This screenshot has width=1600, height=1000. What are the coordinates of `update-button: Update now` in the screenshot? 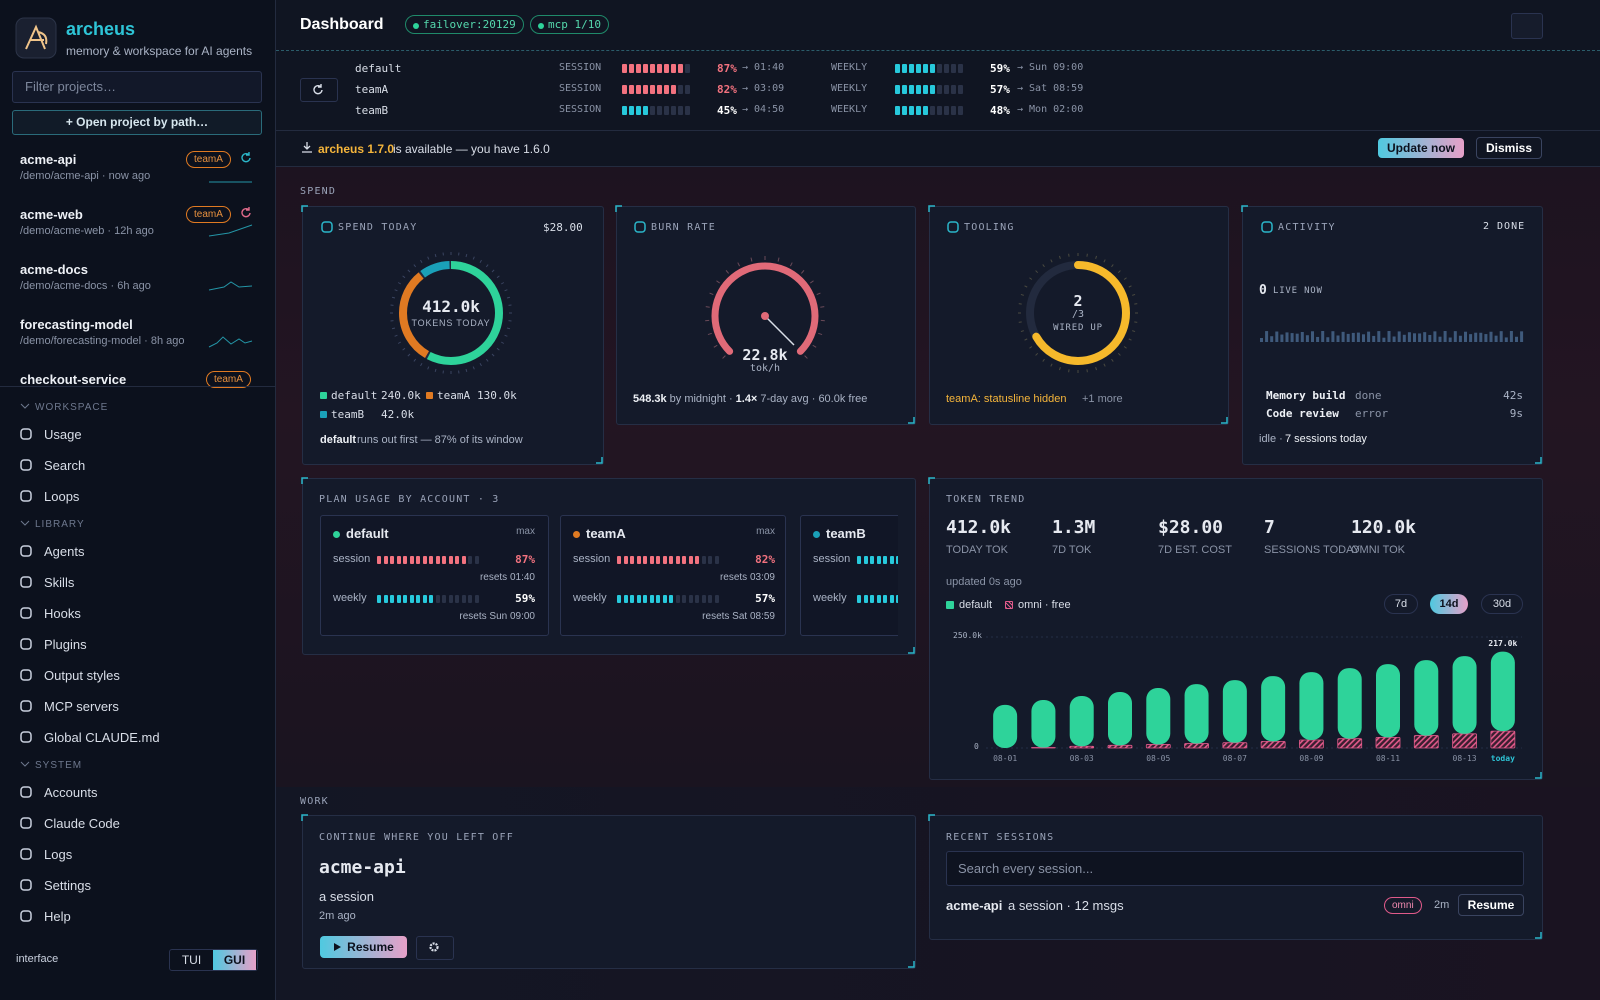 It's located at (1421, 148).